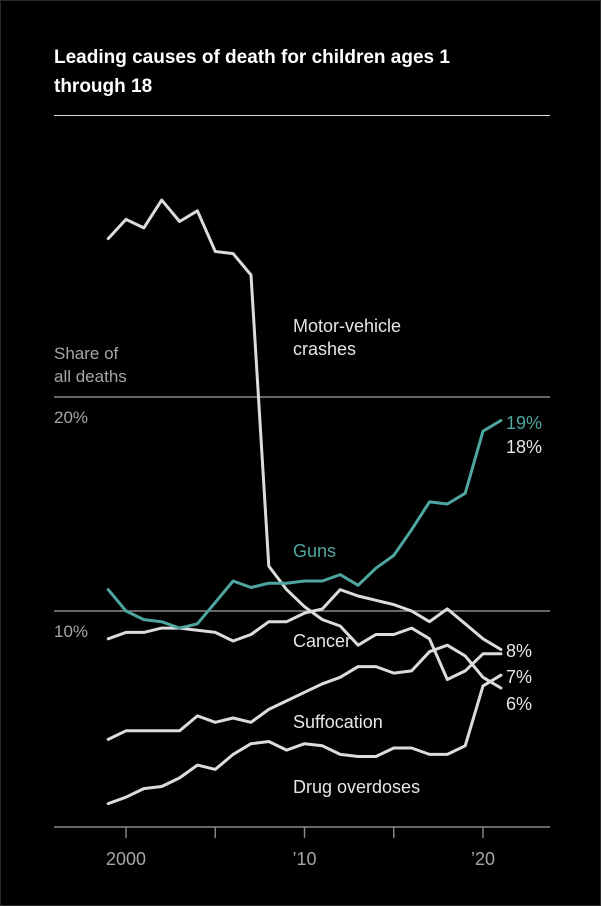 The image size is (601, 906). What do you see at coordinates (524, 423) in the screenshot?
I see `end-label-guns: 19%` at bounding box center [524, 423].